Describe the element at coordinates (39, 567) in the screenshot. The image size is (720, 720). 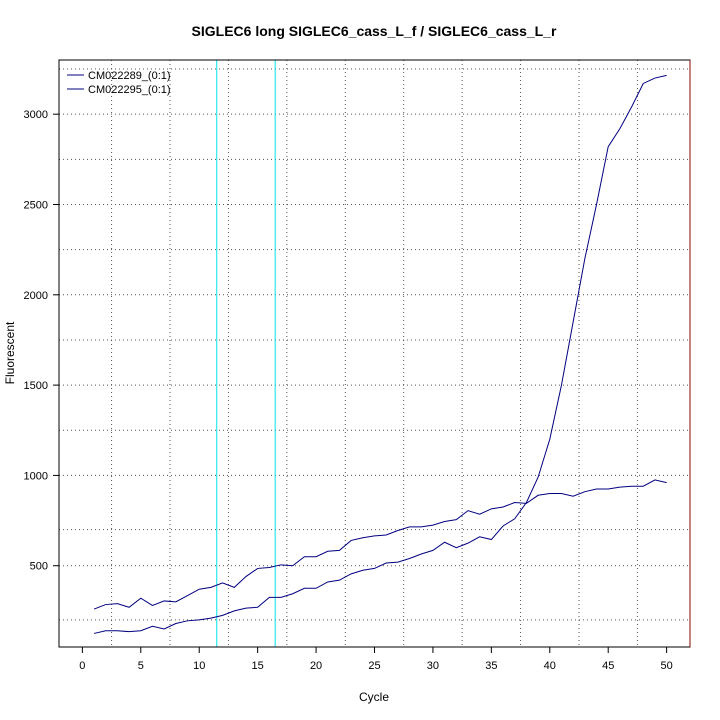
I see `y-tick-label: 500` at that location.